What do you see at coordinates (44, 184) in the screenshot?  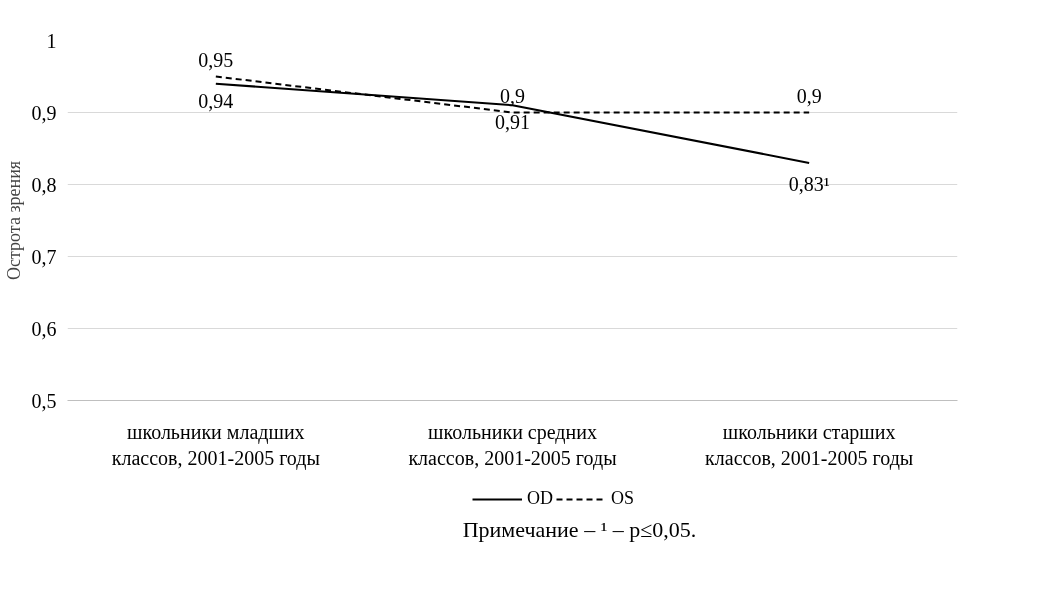 I see `y-tick-label: 0,8` at bounding box center [44, 184].